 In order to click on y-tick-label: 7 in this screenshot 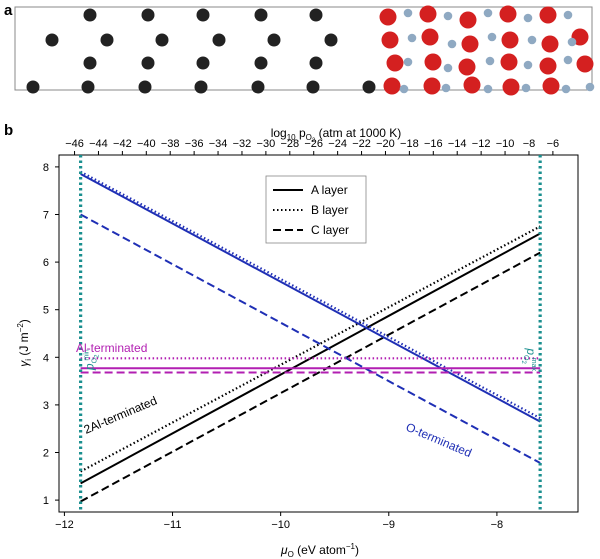, I will do `click(46, 216)`.